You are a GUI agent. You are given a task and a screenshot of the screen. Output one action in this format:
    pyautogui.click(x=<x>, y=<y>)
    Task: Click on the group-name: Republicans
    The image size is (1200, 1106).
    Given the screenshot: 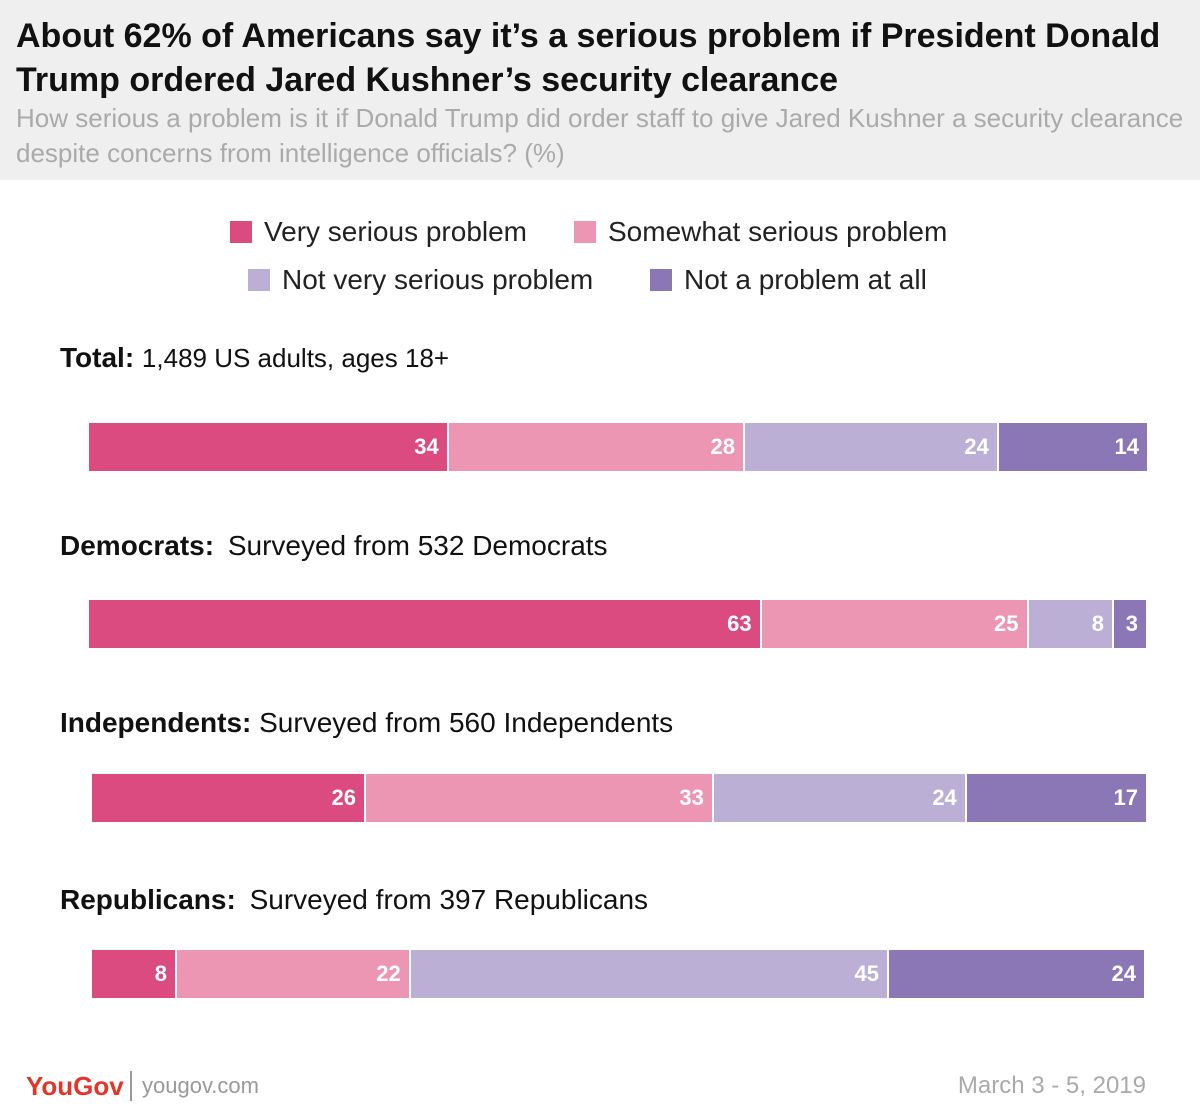 What is the action you would take?
    pyautogui.click(x=143, y=899)
    